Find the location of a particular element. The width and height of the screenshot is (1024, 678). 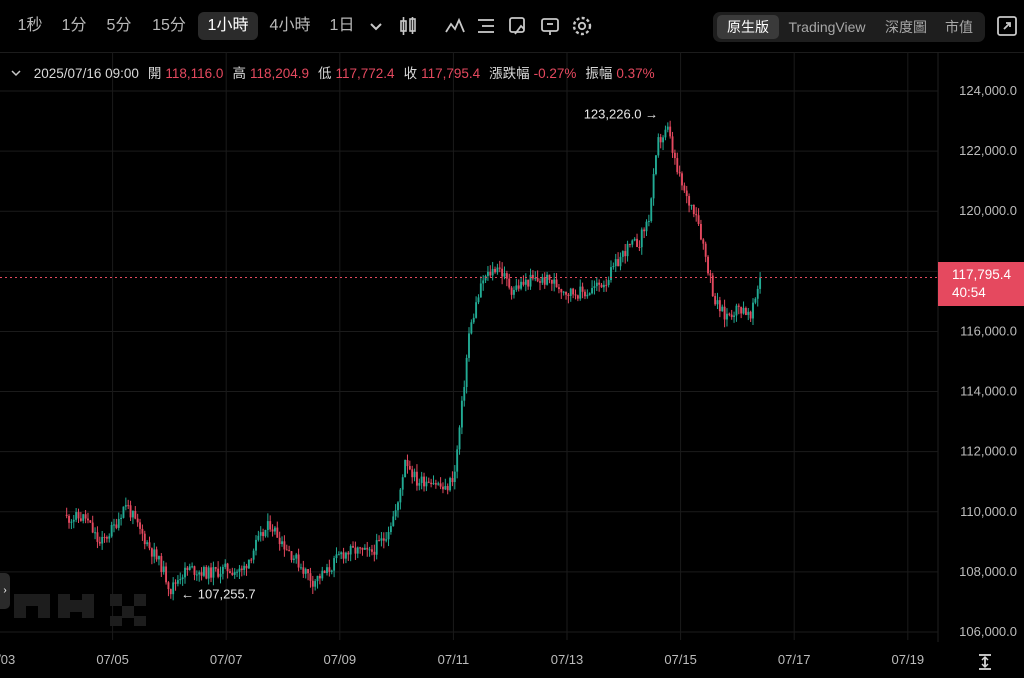

layout-icon is located at coordinates (550, 26).